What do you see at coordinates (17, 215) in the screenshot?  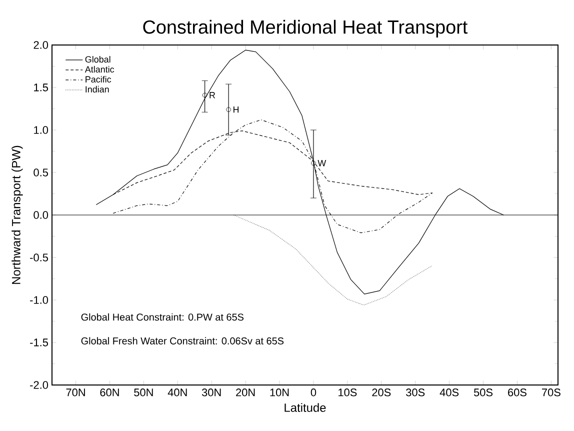 I see `y-axis-title: Northward Transport (PW)` at bounding box center [17, 215].